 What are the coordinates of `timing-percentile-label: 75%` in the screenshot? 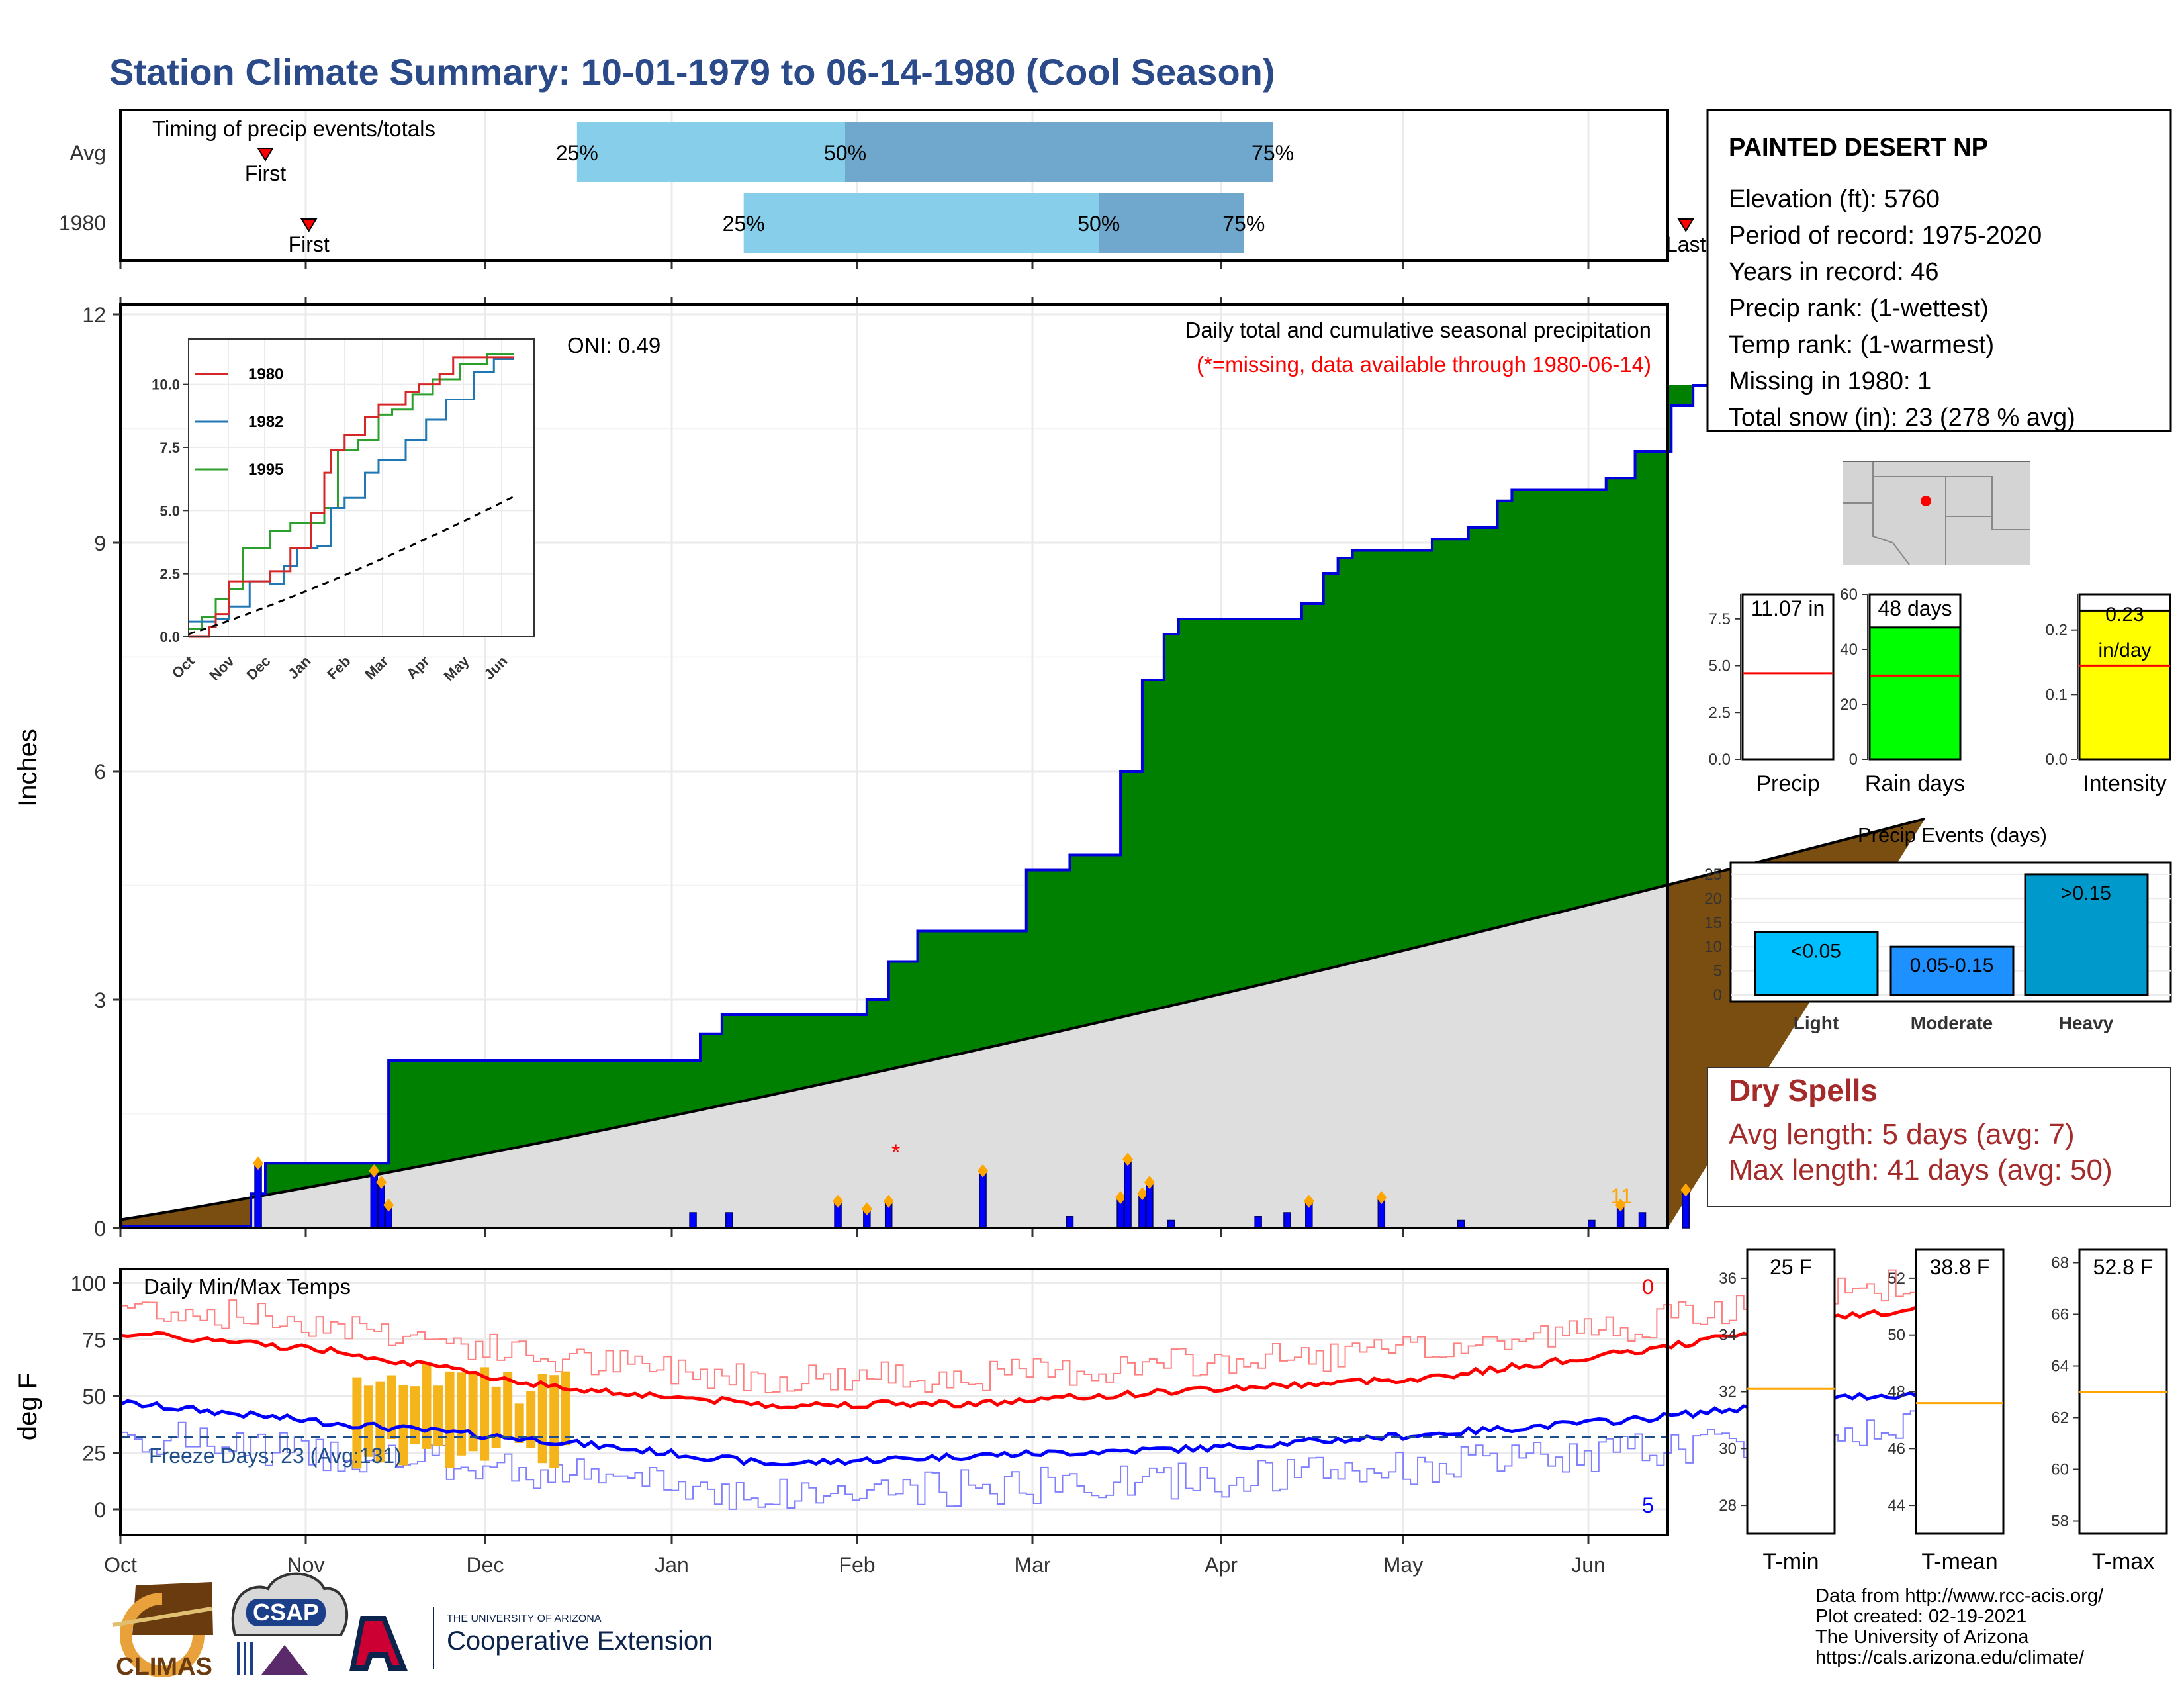 It's located at (1243, 224).